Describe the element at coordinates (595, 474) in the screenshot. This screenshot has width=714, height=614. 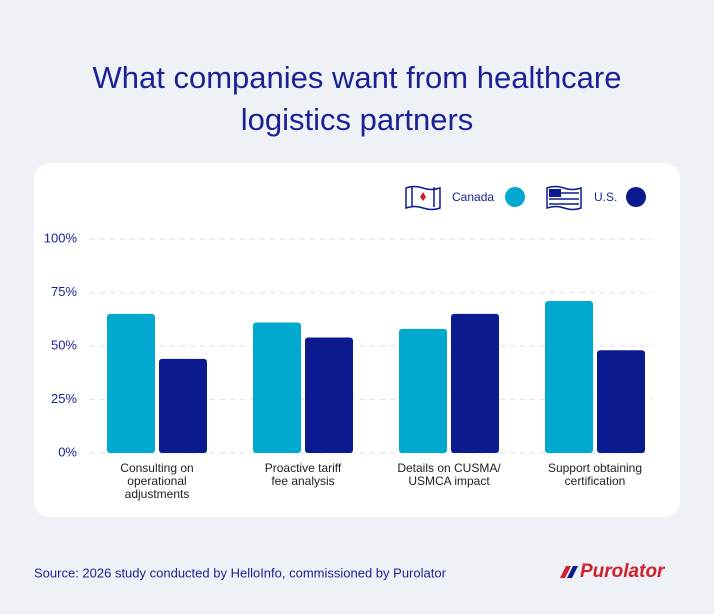
I see `x-tick-label: Support obtaining certification` at that location.